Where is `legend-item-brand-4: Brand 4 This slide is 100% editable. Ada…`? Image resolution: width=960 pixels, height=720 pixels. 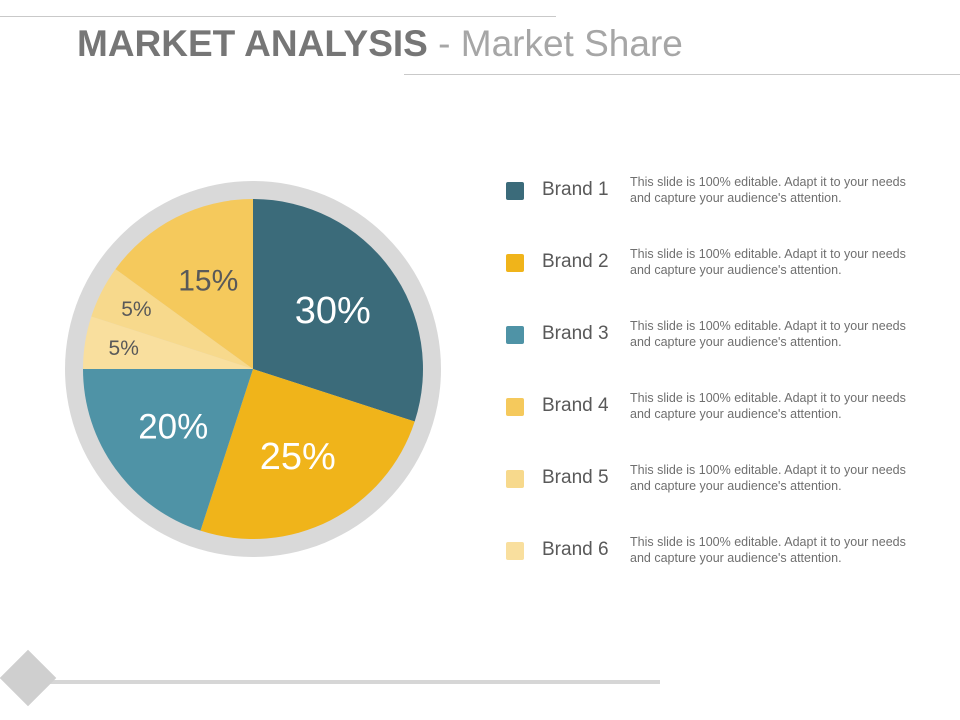
legend-item-brand-4: Brand 4 This slide is 100% editable. Ada… is located at coordinates (716, 424).